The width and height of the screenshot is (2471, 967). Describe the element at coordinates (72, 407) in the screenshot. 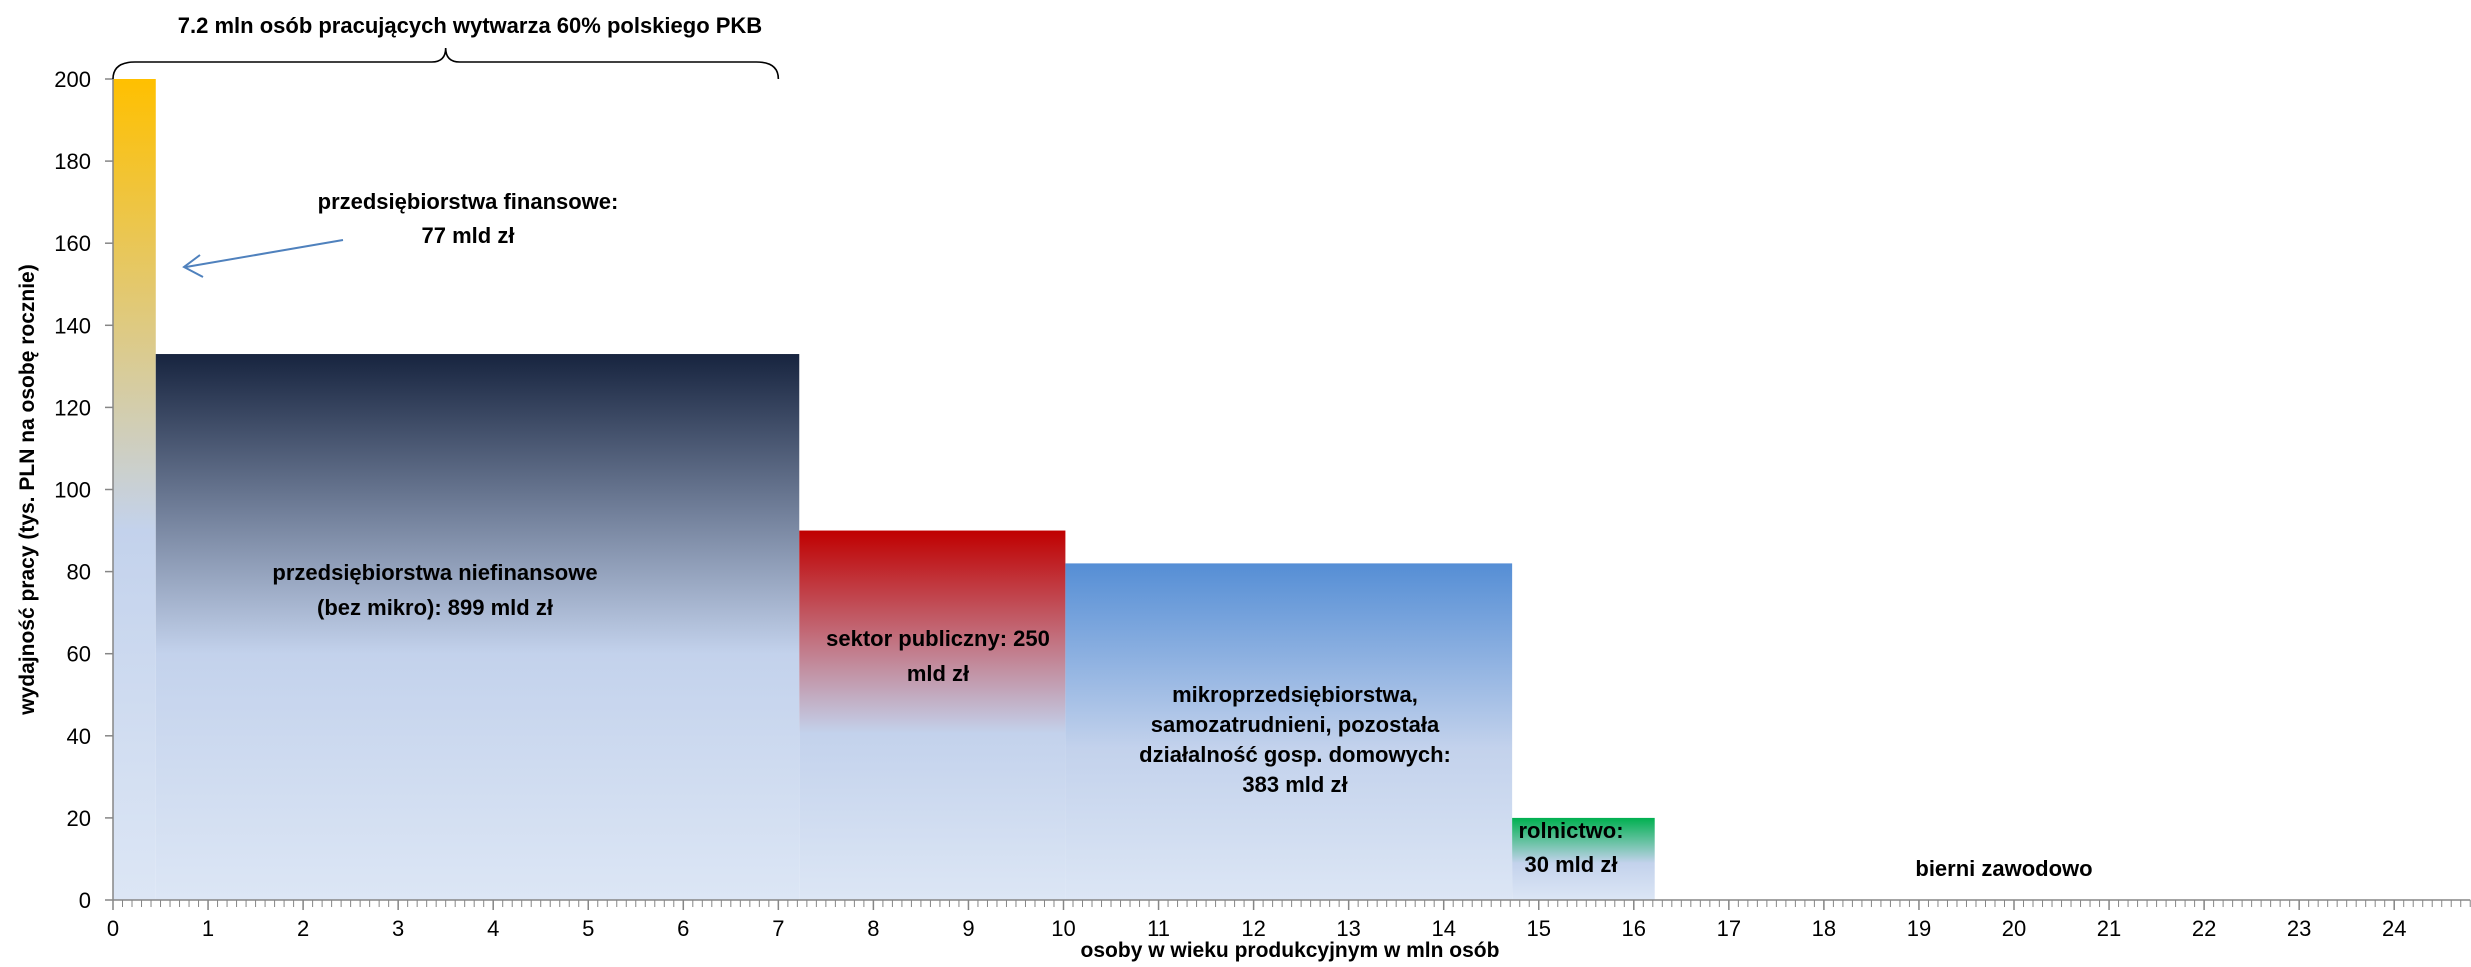

I see `y-tick-label: 120` at that location.